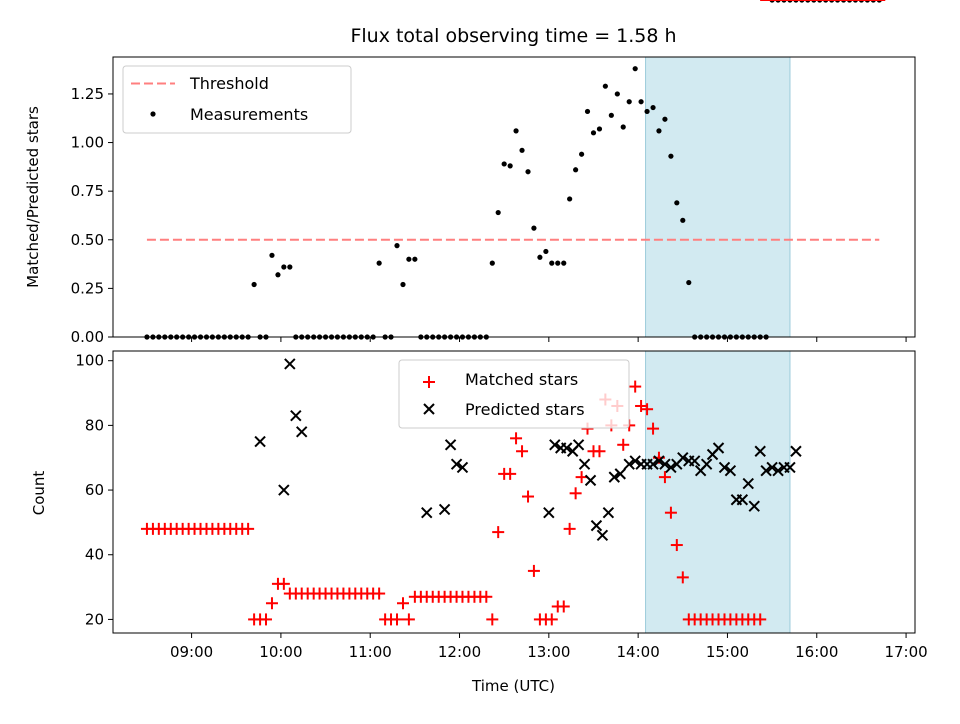 The image size is (960, 724). What do you see at coordinates (87, 337) in the screenshot?
I see `top-y-tick-label: 0.00` at bounding box center [87, 337].